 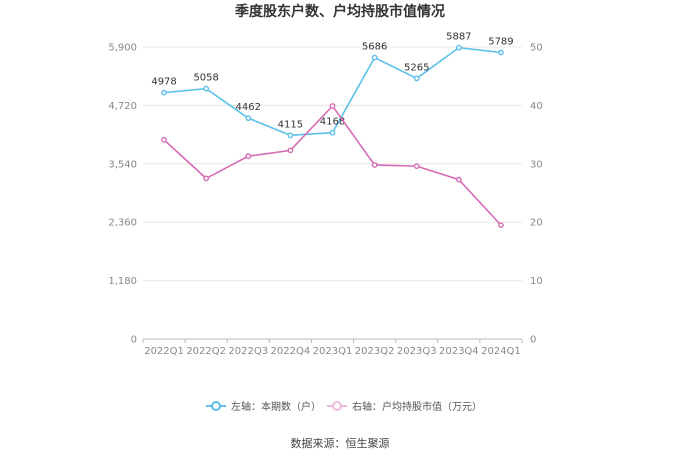 What do you see at coordinates (501, 351) in the screenshot?
I see `x-tick-label: 2024Q1` at bounding box center [501, 351].